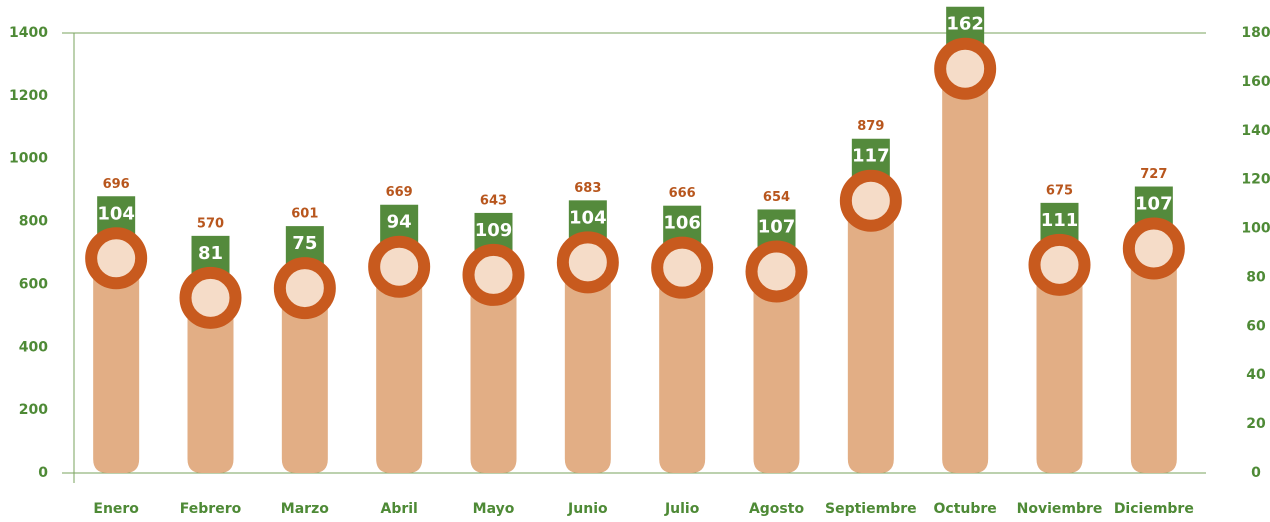 This screenshot has height=522, width=1270. What do you see at coordinates (965, 24) in the screenshot?
I see `green-value-label: 162` at bounding box center [965, 24].